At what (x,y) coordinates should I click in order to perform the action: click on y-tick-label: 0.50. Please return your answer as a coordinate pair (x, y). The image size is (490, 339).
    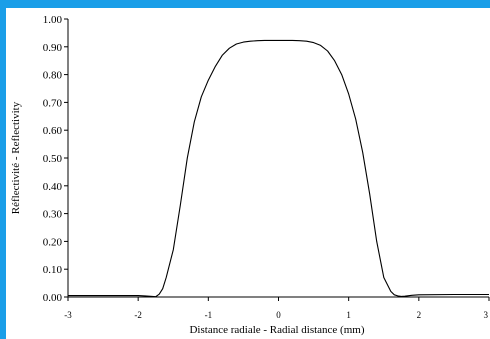
    Looking at the image, I should click on (53, 159).